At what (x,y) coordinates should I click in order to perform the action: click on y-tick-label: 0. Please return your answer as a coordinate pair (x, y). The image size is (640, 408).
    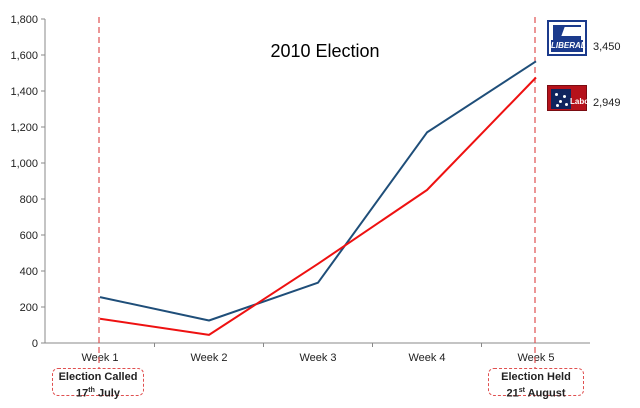
    Looking at the image, I should click on (35, 344).